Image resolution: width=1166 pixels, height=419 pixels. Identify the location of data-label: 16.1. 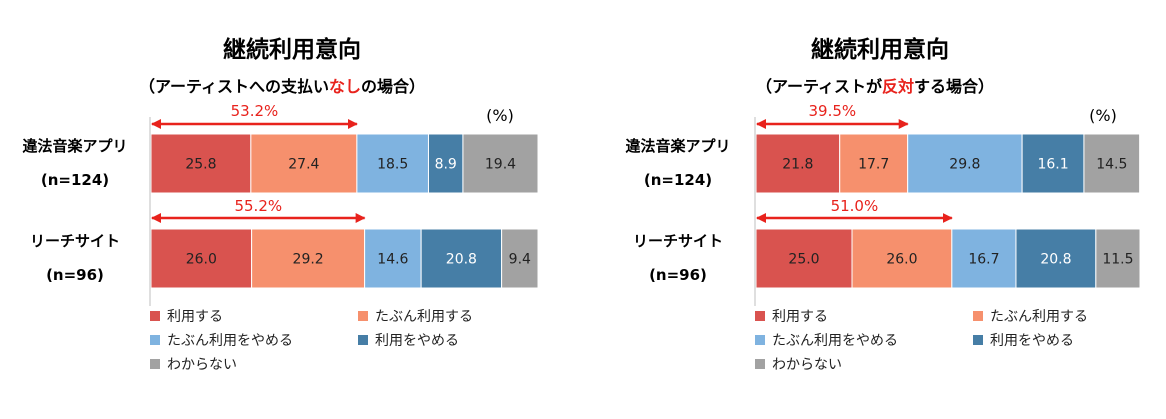
(1052, 165).